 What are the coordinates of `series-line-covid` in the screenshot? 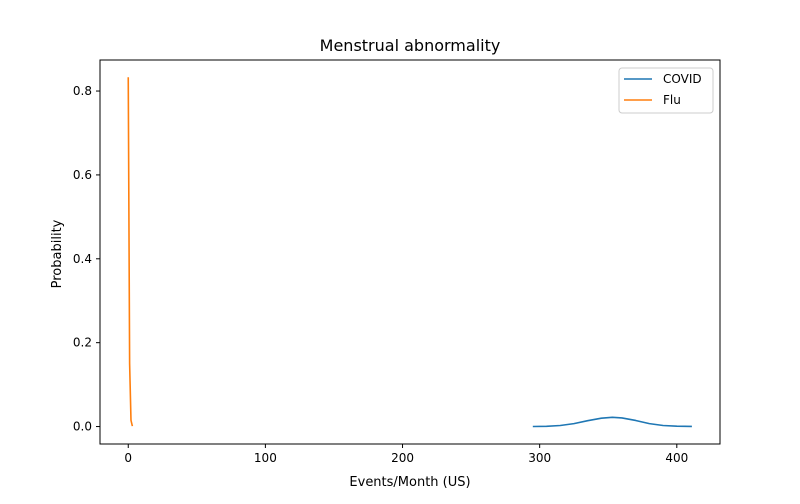 It's located at (612, 422).